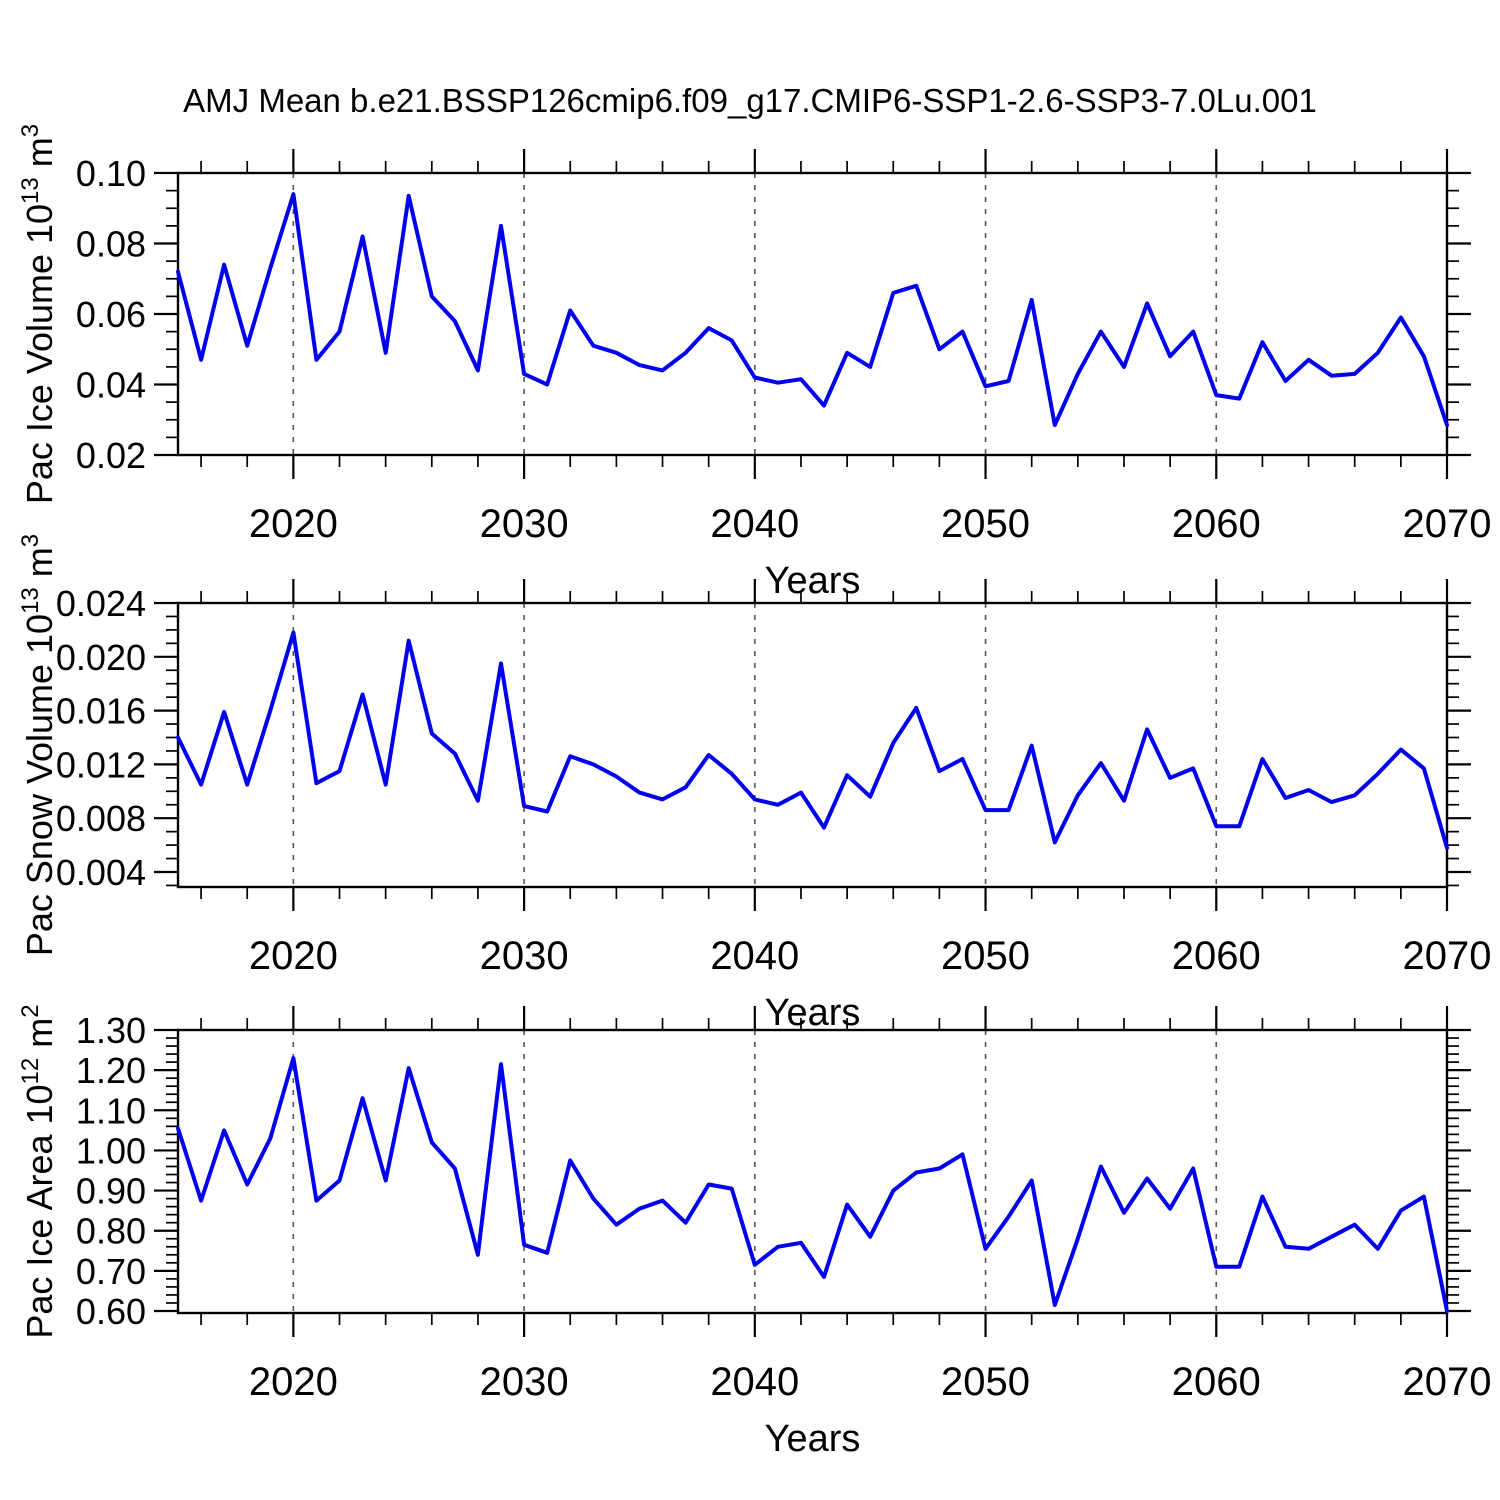 The height and width of the screenshot is (1500, 1500). Describe the element at coordinates (111, 1271) in the screenshot. I see `y-tick-label: 0.70` at that location.